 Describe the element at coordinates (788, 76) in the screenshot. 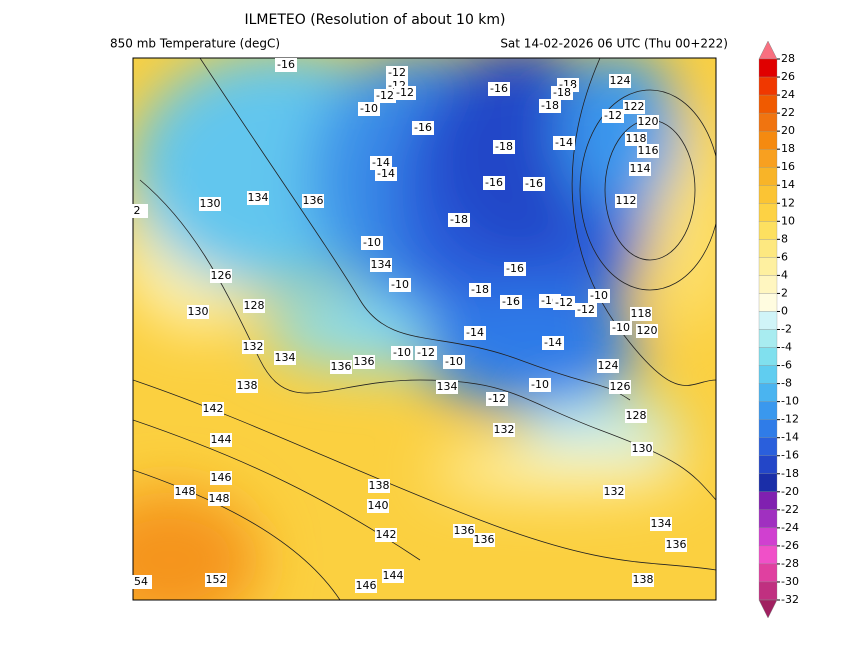

I see `colorbar-tick-label: 26` at that location.